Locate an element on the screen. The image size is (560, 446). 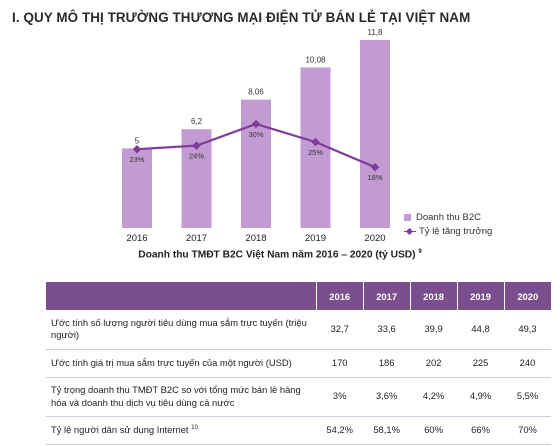
row-label-note: 10 is located at coordinates (194, 427).